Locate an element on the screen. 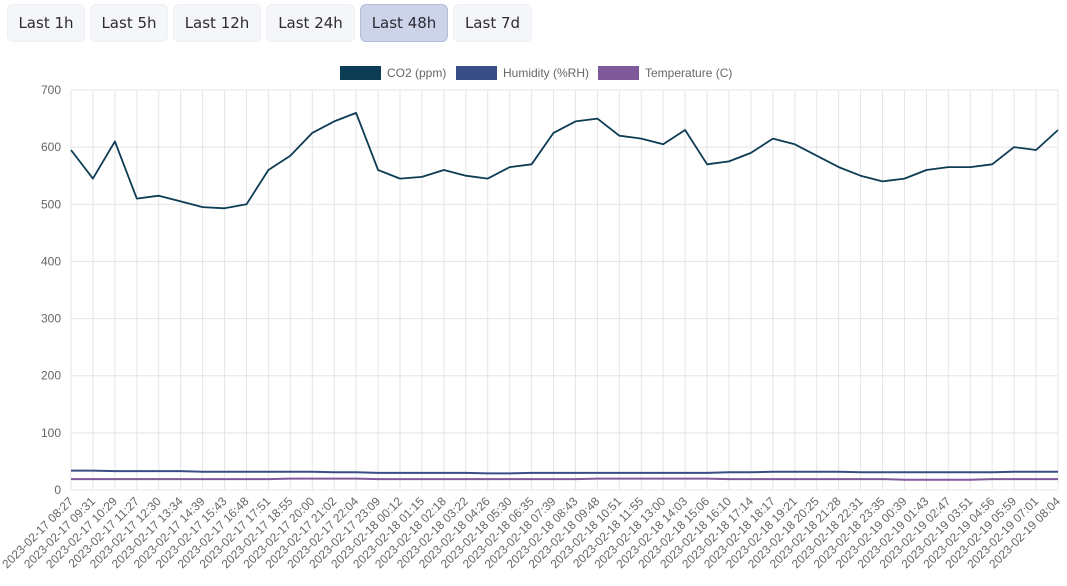 The image size is (1067, 586). y-tick-label: 700 is located at coordinates (51, 90).